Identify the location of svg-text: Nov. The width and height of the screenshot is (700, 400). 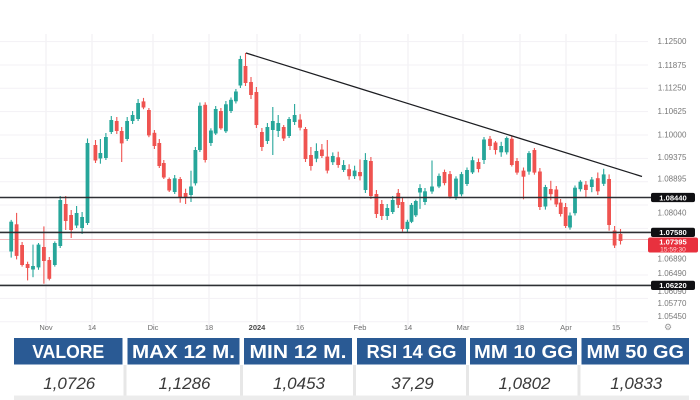
(46, 327).